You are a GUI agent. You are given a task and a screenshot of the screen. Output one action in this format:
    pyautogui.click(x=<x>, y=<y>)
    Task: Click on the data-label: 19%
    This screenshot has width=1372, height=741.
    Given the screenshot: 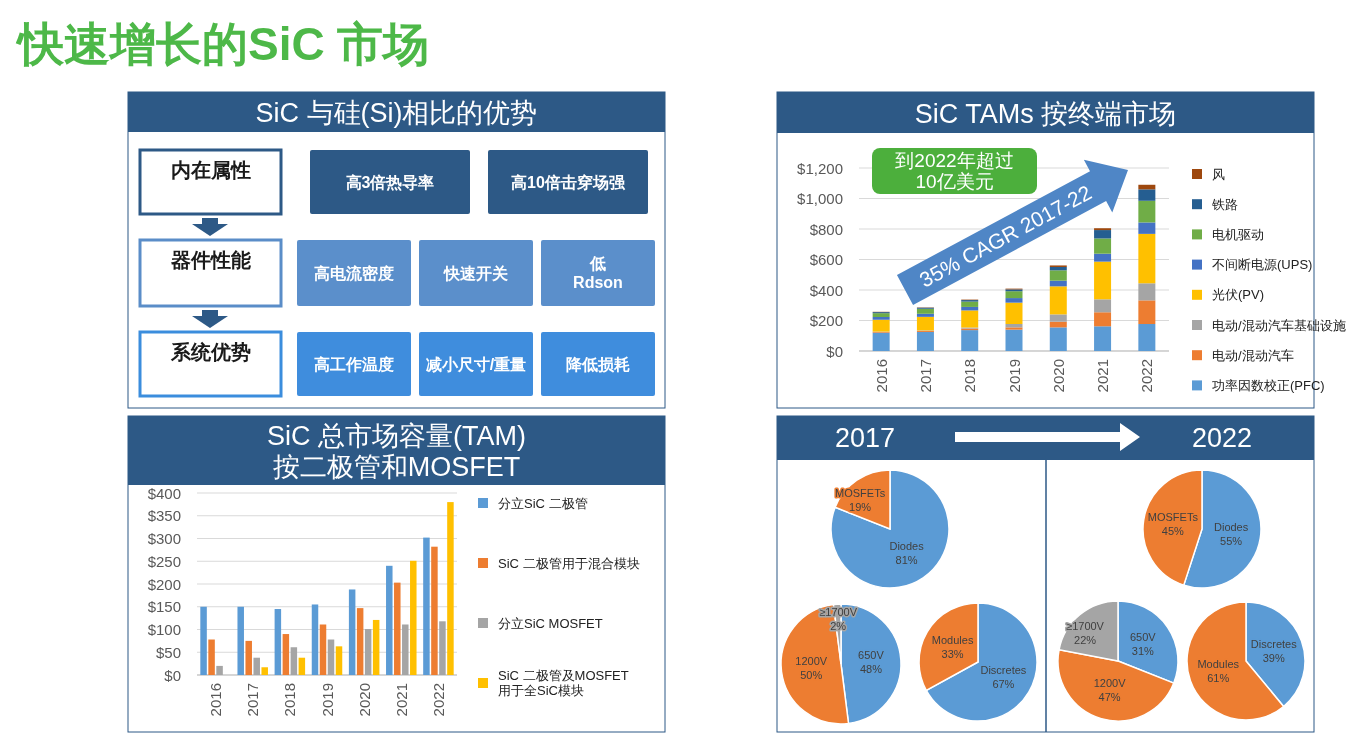 What is the action you would take?
    pyautogui.click(x=860, y=506)
    